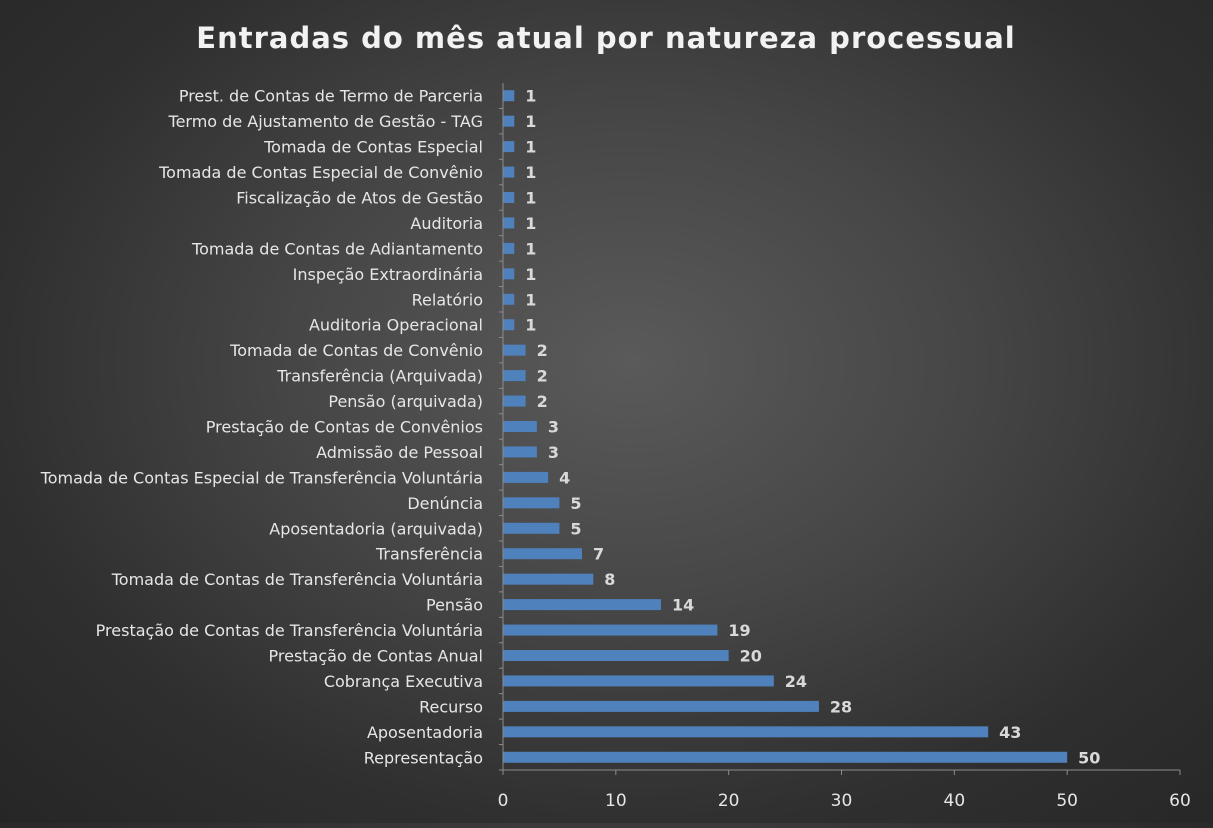 This screenshot has height=828, width=1213. Describe the element at coordinates (376, 656) in the screenshot. I see `category-label: Prestação de Contas Anual` at that location.